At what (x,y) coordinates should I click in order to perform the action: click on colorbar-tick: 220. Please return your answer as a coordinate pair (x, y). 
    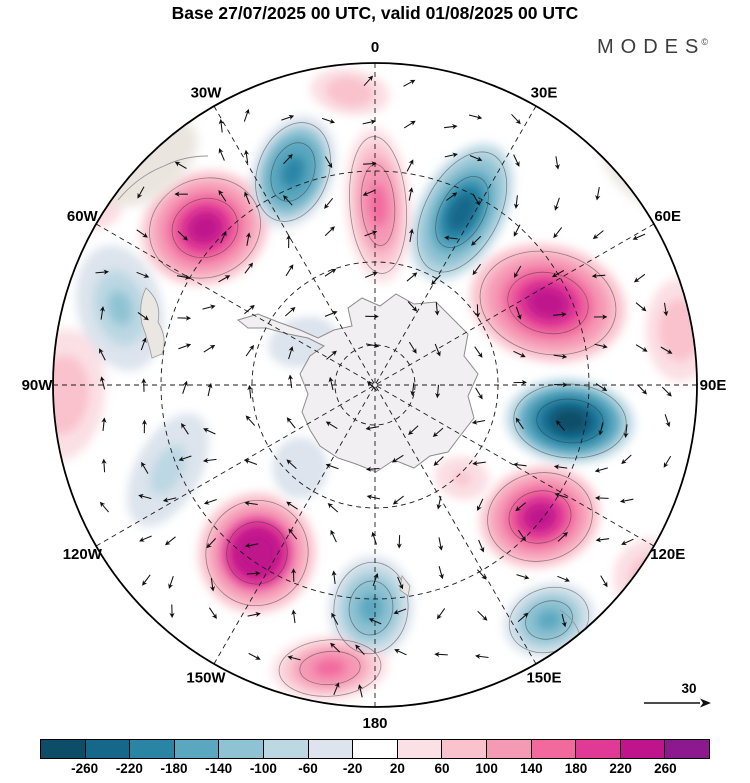
    Looking at the image, I should click on (620, 768).